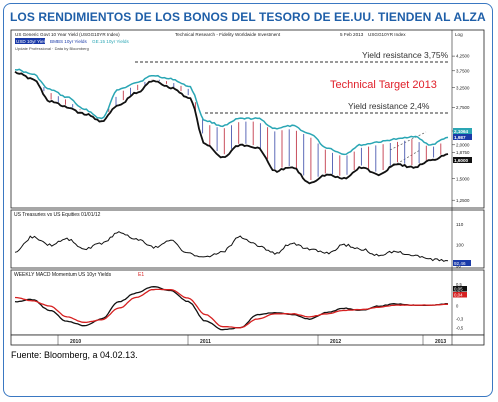 This screenshot has height=402, width=498. What do you see at coordinates (33, 41) in the screenshot?
I see `legend-item1: USD 10yr Yields` at bounding box center [33, 41].